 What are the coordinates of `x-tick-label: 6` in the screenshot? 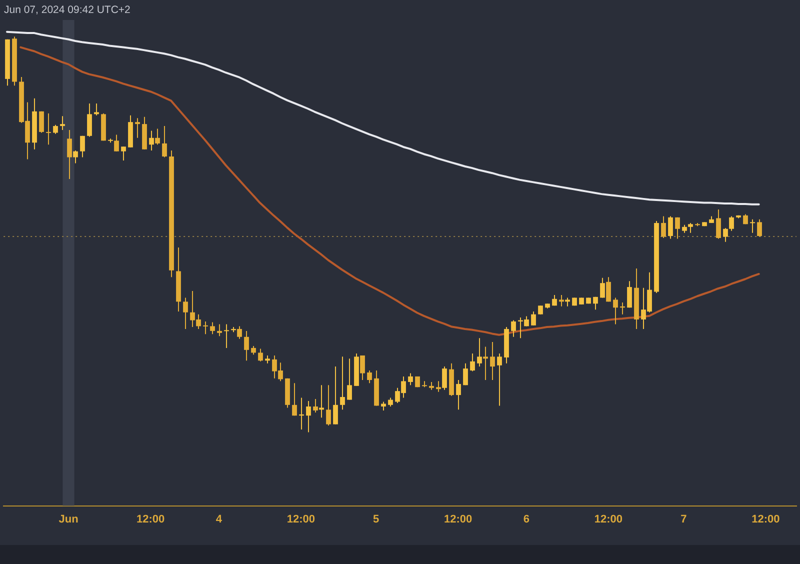 It's located at (526, 519).